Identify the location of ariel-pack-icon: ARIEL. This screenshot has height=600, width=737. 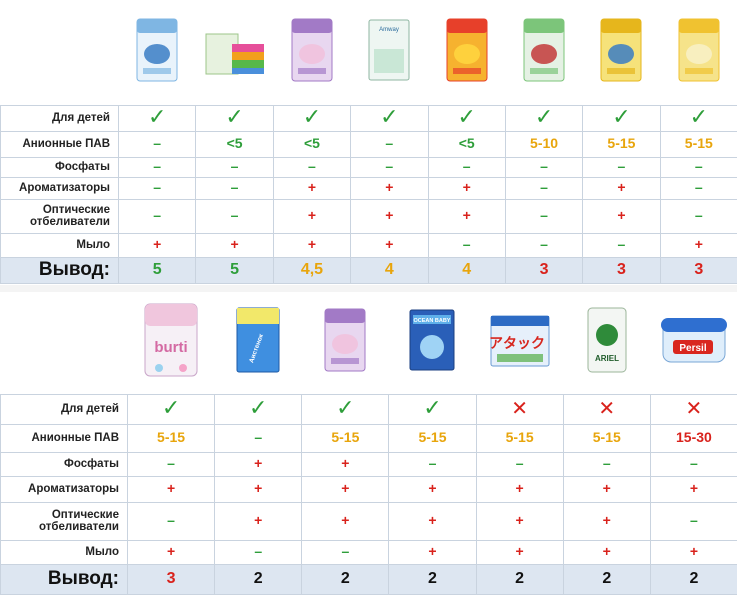
(607, 342).